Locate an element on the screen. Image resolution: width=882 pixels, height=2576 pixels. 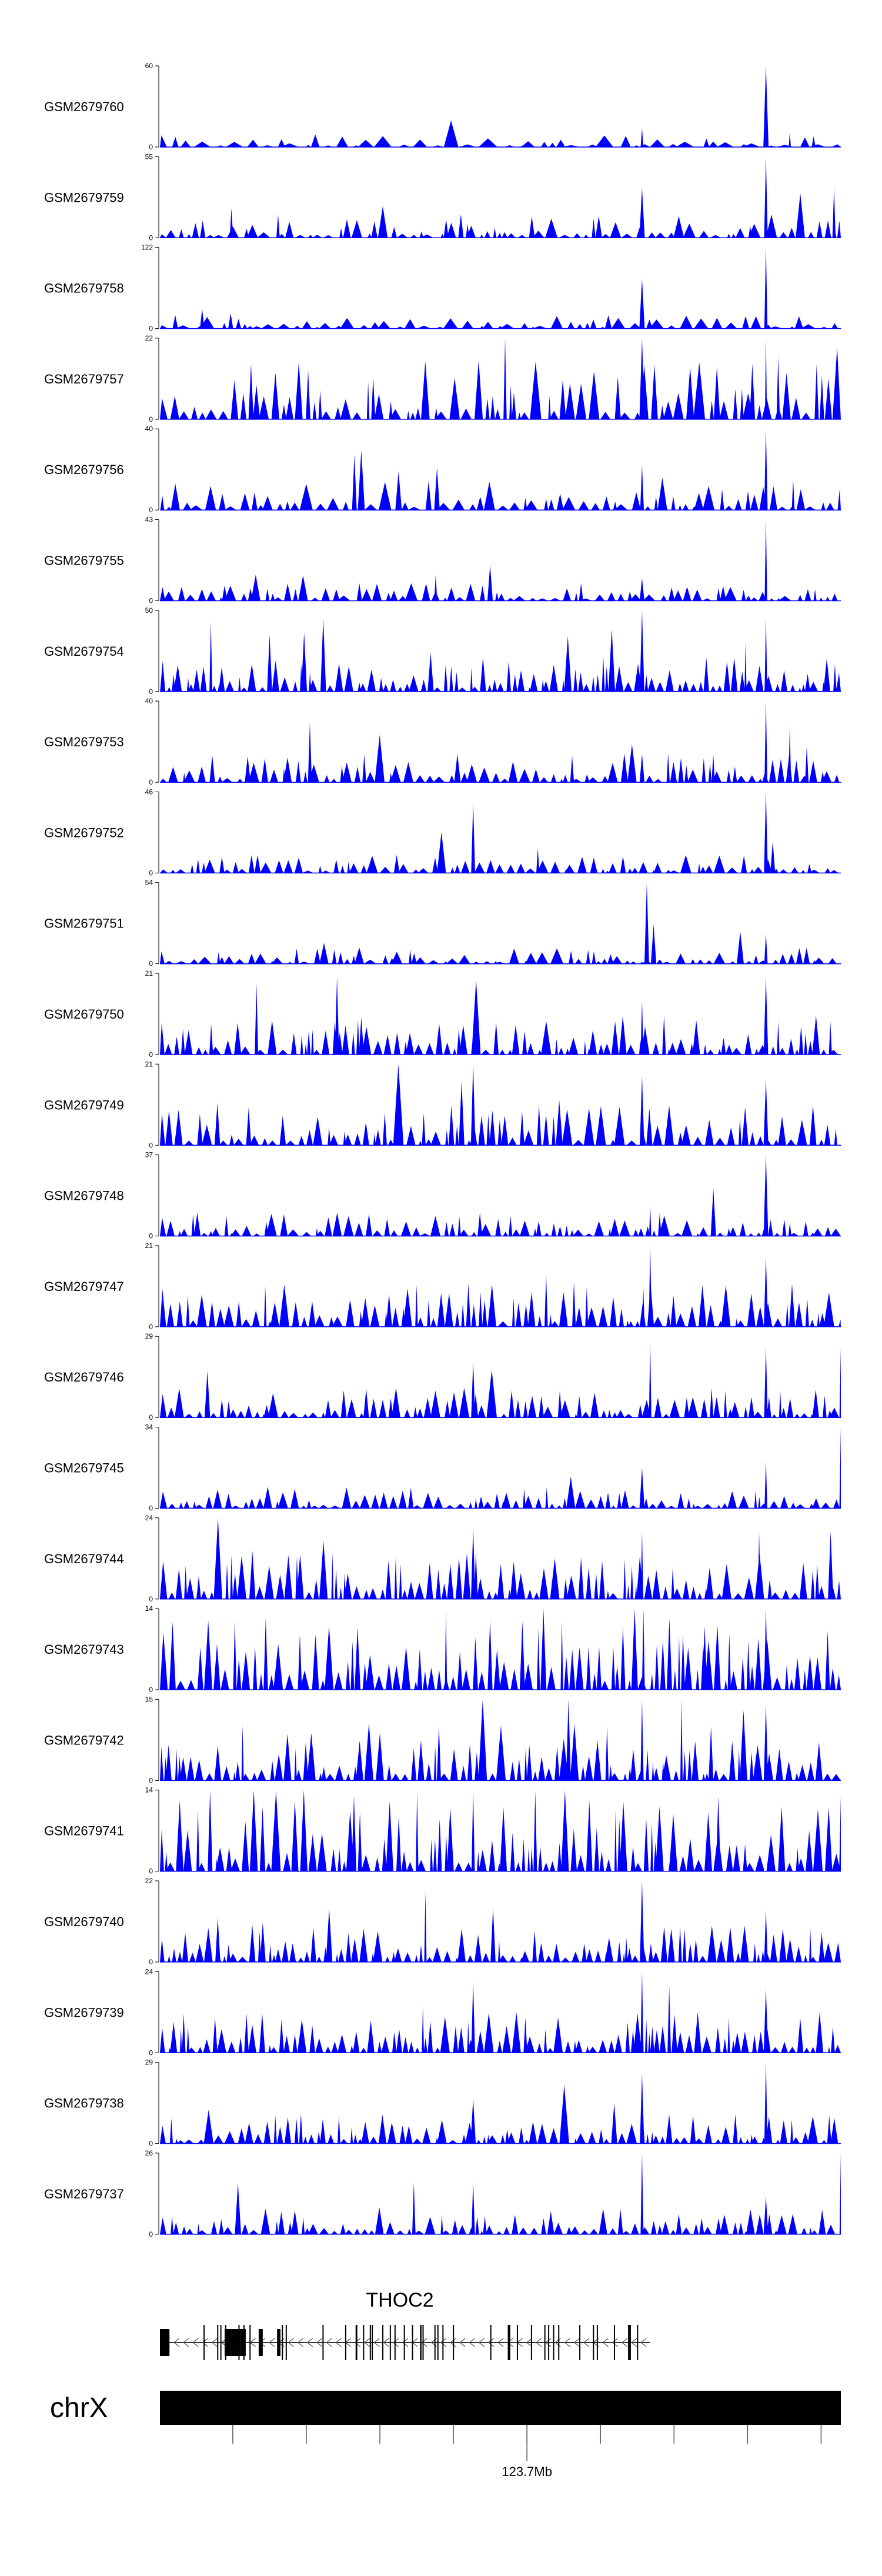
track-label: GSM2679751 is located at coordinates (84, 923).